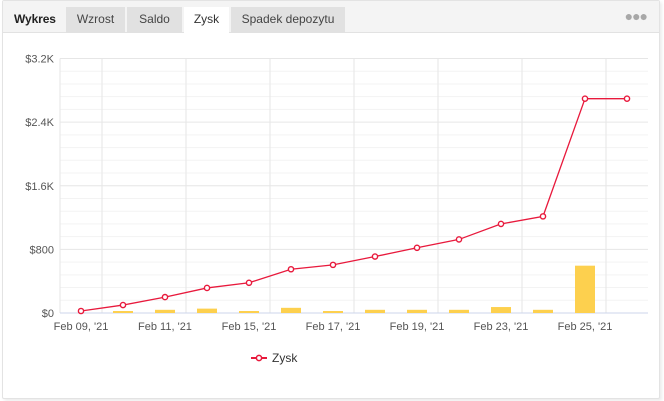 This screenshot has width=664, height=401. What do you see at coordinates (288, 20) in the screenshot?
I see `tab-spadek-depozytu: Spadek depozytu` at bounding box center [288, 20].